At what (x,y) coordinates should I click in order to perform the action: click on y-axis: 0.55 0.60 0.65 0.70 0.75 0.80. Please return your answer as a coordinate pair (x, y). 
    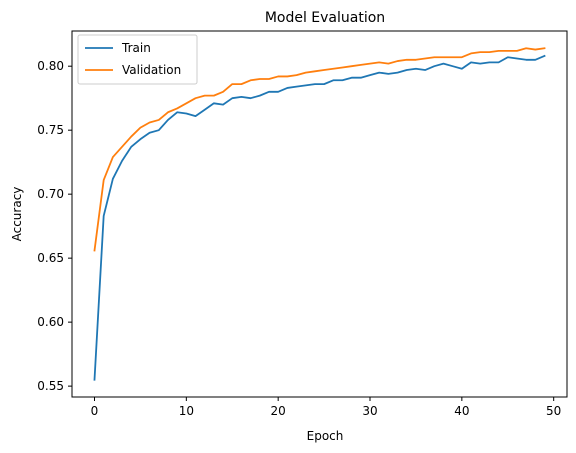
    Looking at the image, I should click on (54, 226).